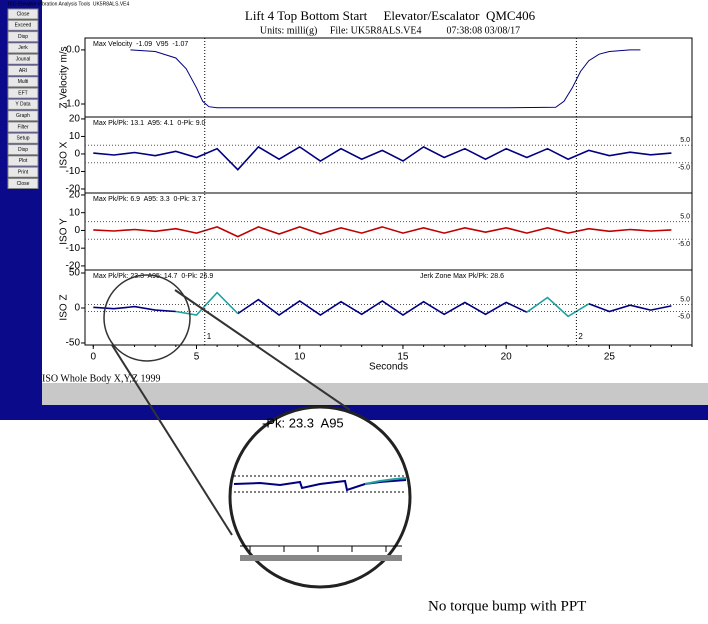  What do you see at coordinates (64, 231) in the screenshot?
I see `y-axis-label: ISO Y` at bounding box center [64, 231].